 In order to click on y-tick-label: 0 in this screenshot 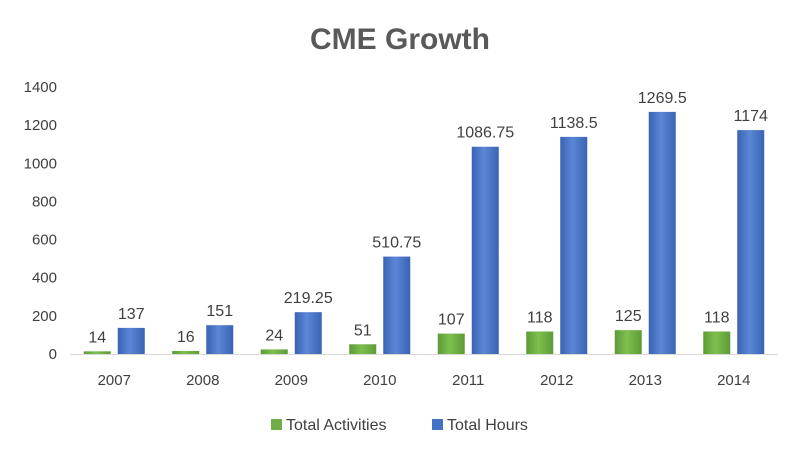, I will do `click(53, 354)`.